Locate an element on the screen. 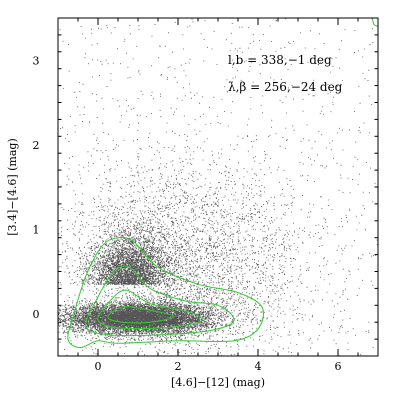 The image size is (400, 400). x-tick-label: 4 is located at coordinates (258, 366).